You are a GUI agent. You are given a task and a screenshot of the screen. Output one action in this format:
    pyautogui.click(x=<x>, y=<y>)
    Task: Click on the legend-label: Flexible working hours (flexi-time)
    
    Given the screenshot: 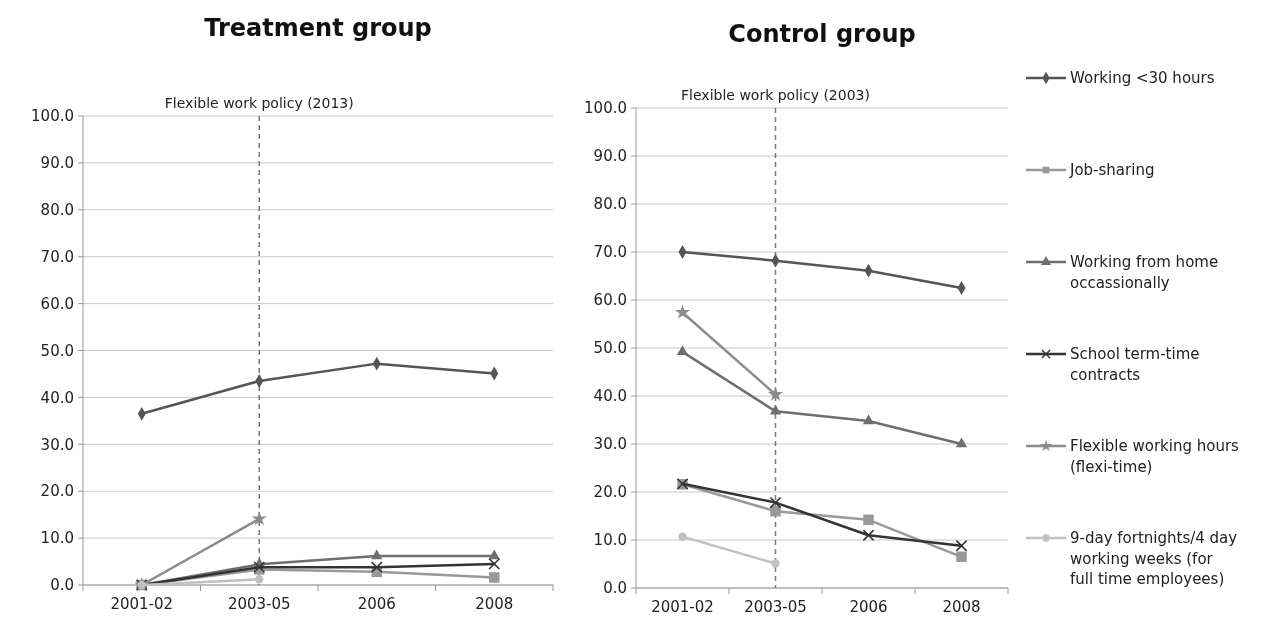 What is the action you would take?
    pyautogui.click(x=1155, y=456)
    